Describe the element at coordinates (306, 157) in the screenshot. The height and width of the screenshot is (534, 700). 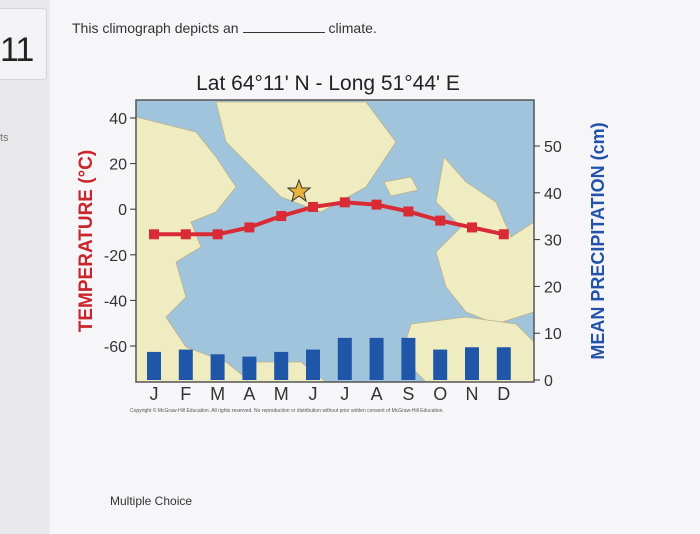
I see `greenland-landmass` at that location.